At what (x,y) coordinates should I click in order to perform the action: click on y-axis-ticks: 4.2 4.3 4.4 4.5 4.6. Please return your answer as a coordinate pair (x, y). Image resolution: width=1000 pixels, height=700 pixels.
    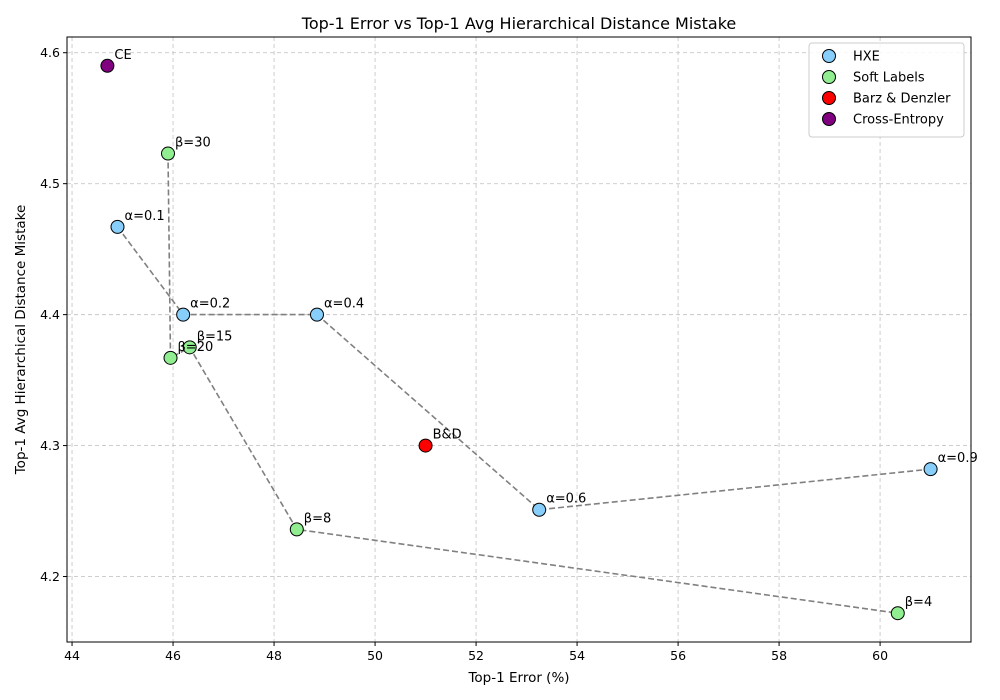
    Looking at the image, I should click on (53, 314).